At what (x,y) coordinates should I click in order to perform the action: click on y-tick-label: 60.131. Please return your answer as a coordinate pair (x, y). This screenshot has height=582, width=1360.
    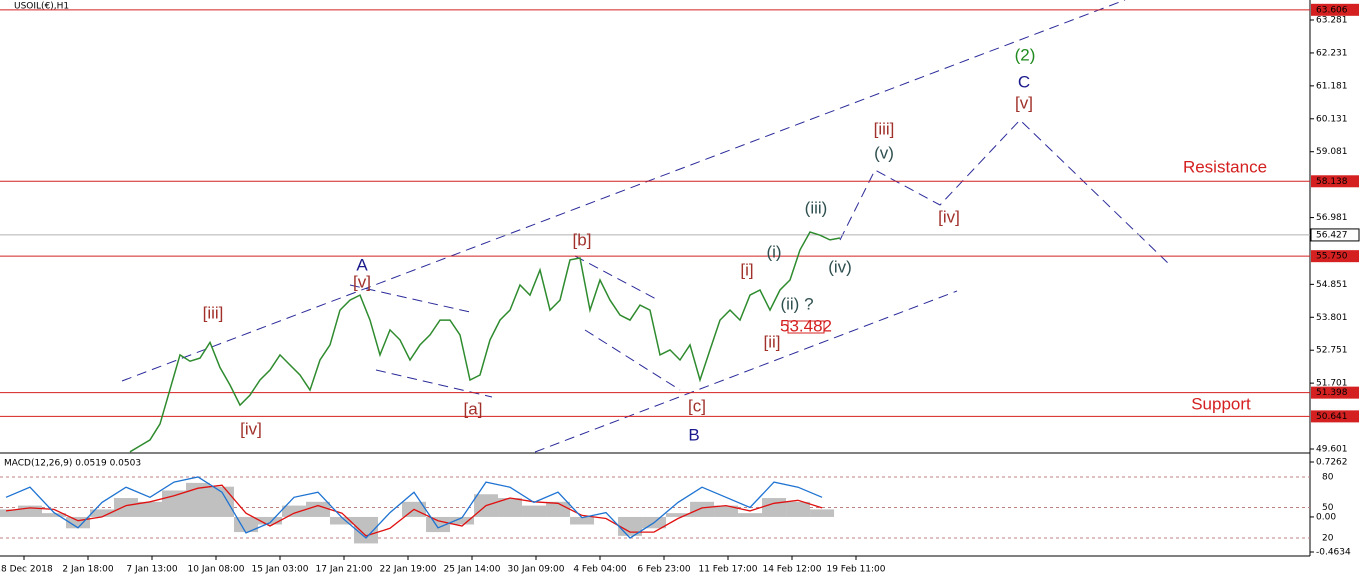
    Looking at the image, I should click on (1332, 119).